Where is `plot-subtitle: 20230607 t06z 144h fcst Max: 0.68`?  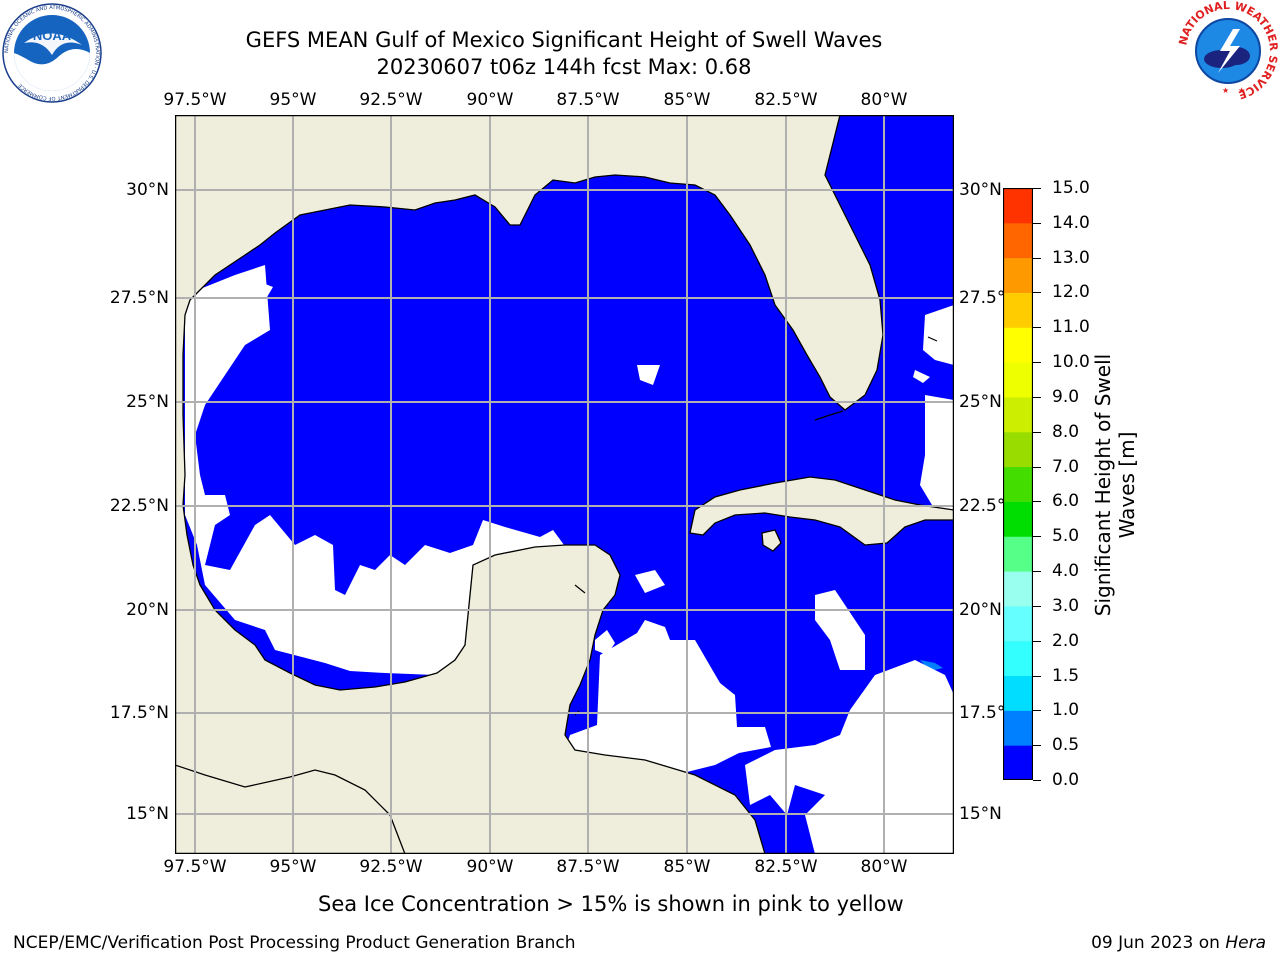
plot-subtitle: 20230607 t06z 144h fcst Max: 0.68 is located at coordinates (564, 67).